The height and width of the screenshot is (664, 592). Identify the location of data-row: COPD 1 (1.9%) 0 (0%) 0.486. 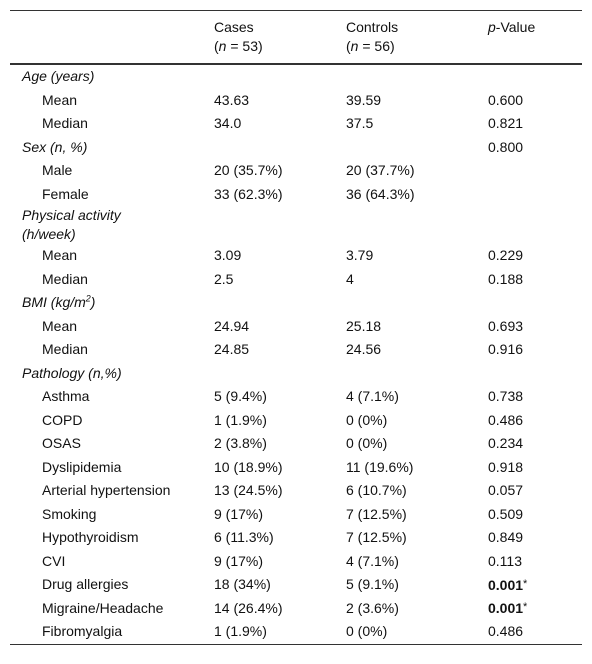
(296, 421).